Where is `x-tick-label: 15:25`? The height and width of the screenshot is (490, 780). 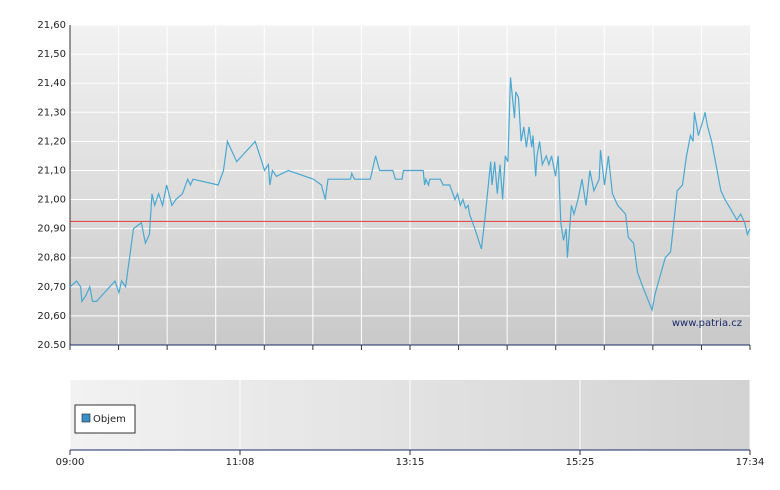 x-tick-label: 15:25 is located at coordinates (580, 462).